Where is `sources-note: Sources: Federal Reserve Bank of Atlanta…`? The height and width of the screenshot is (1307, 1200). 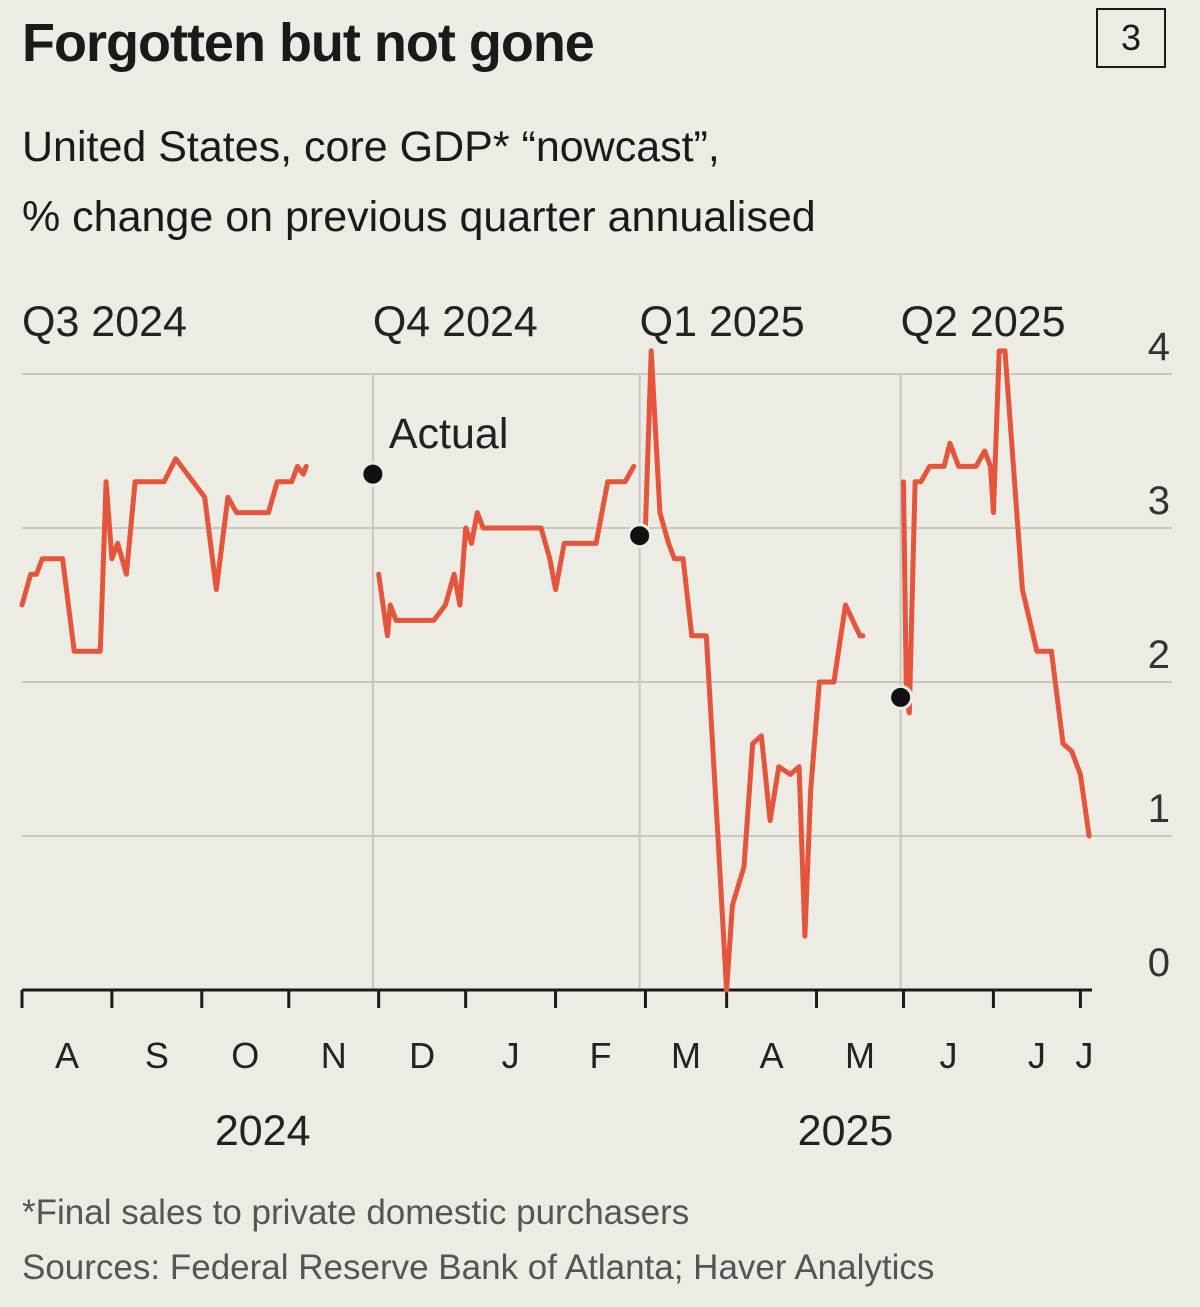
sources-note: Sources: Federal Reserve Bank of Atlanta… is located at coordinates (478, 1267).